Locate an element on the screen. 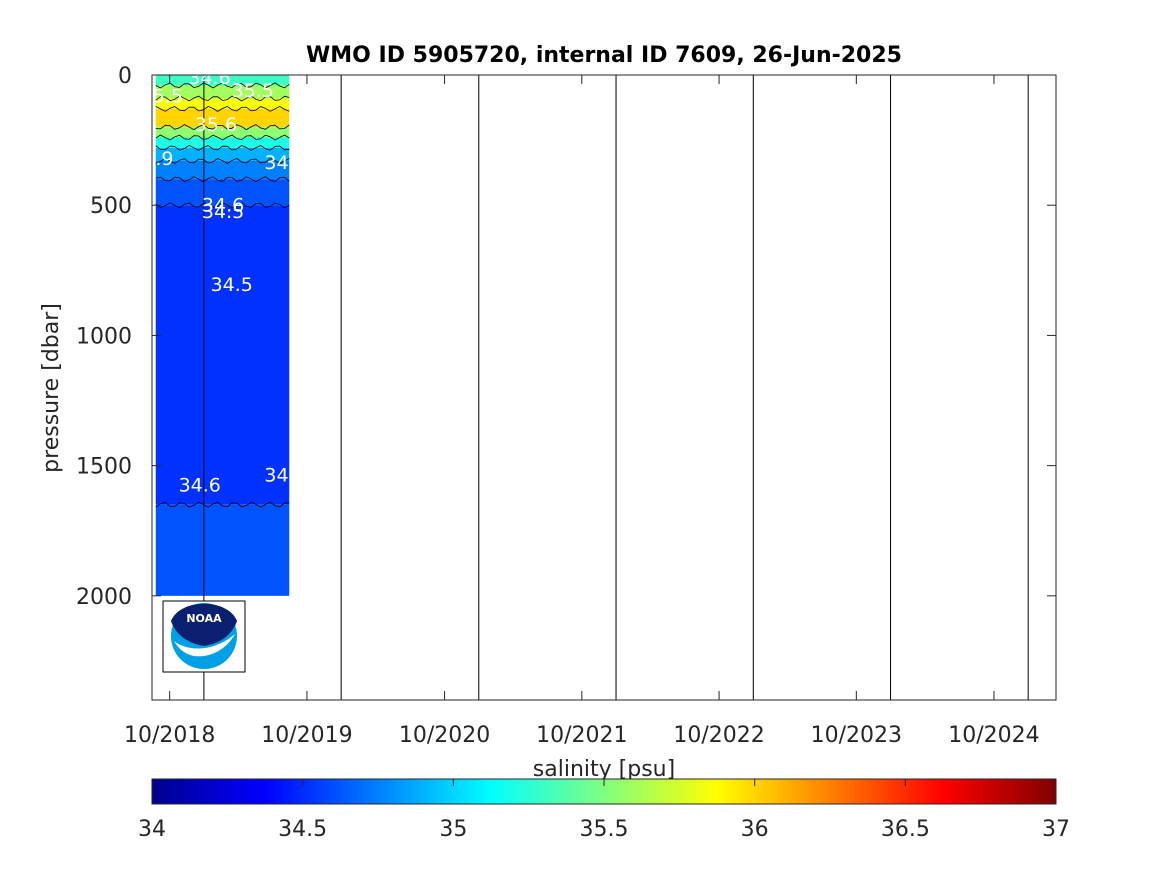 This screenshot has height=875, width=1167. noaa-logo: NOAA is located at coordinates (204, 636).